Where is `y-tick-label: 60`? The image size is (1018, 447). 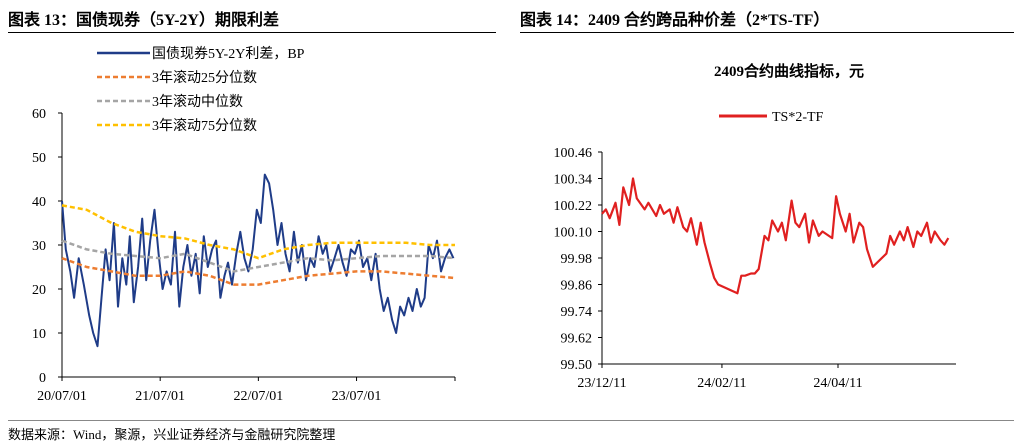
y-tick-label: 60 is located at coordinates (39, 114).